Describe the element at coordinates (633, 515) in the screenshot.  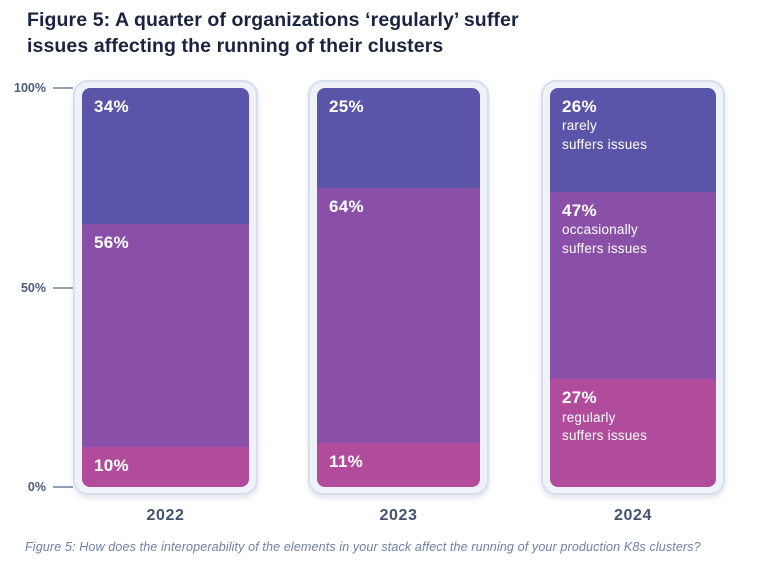
I see `x-axis-label-2024: 2024` at that location.